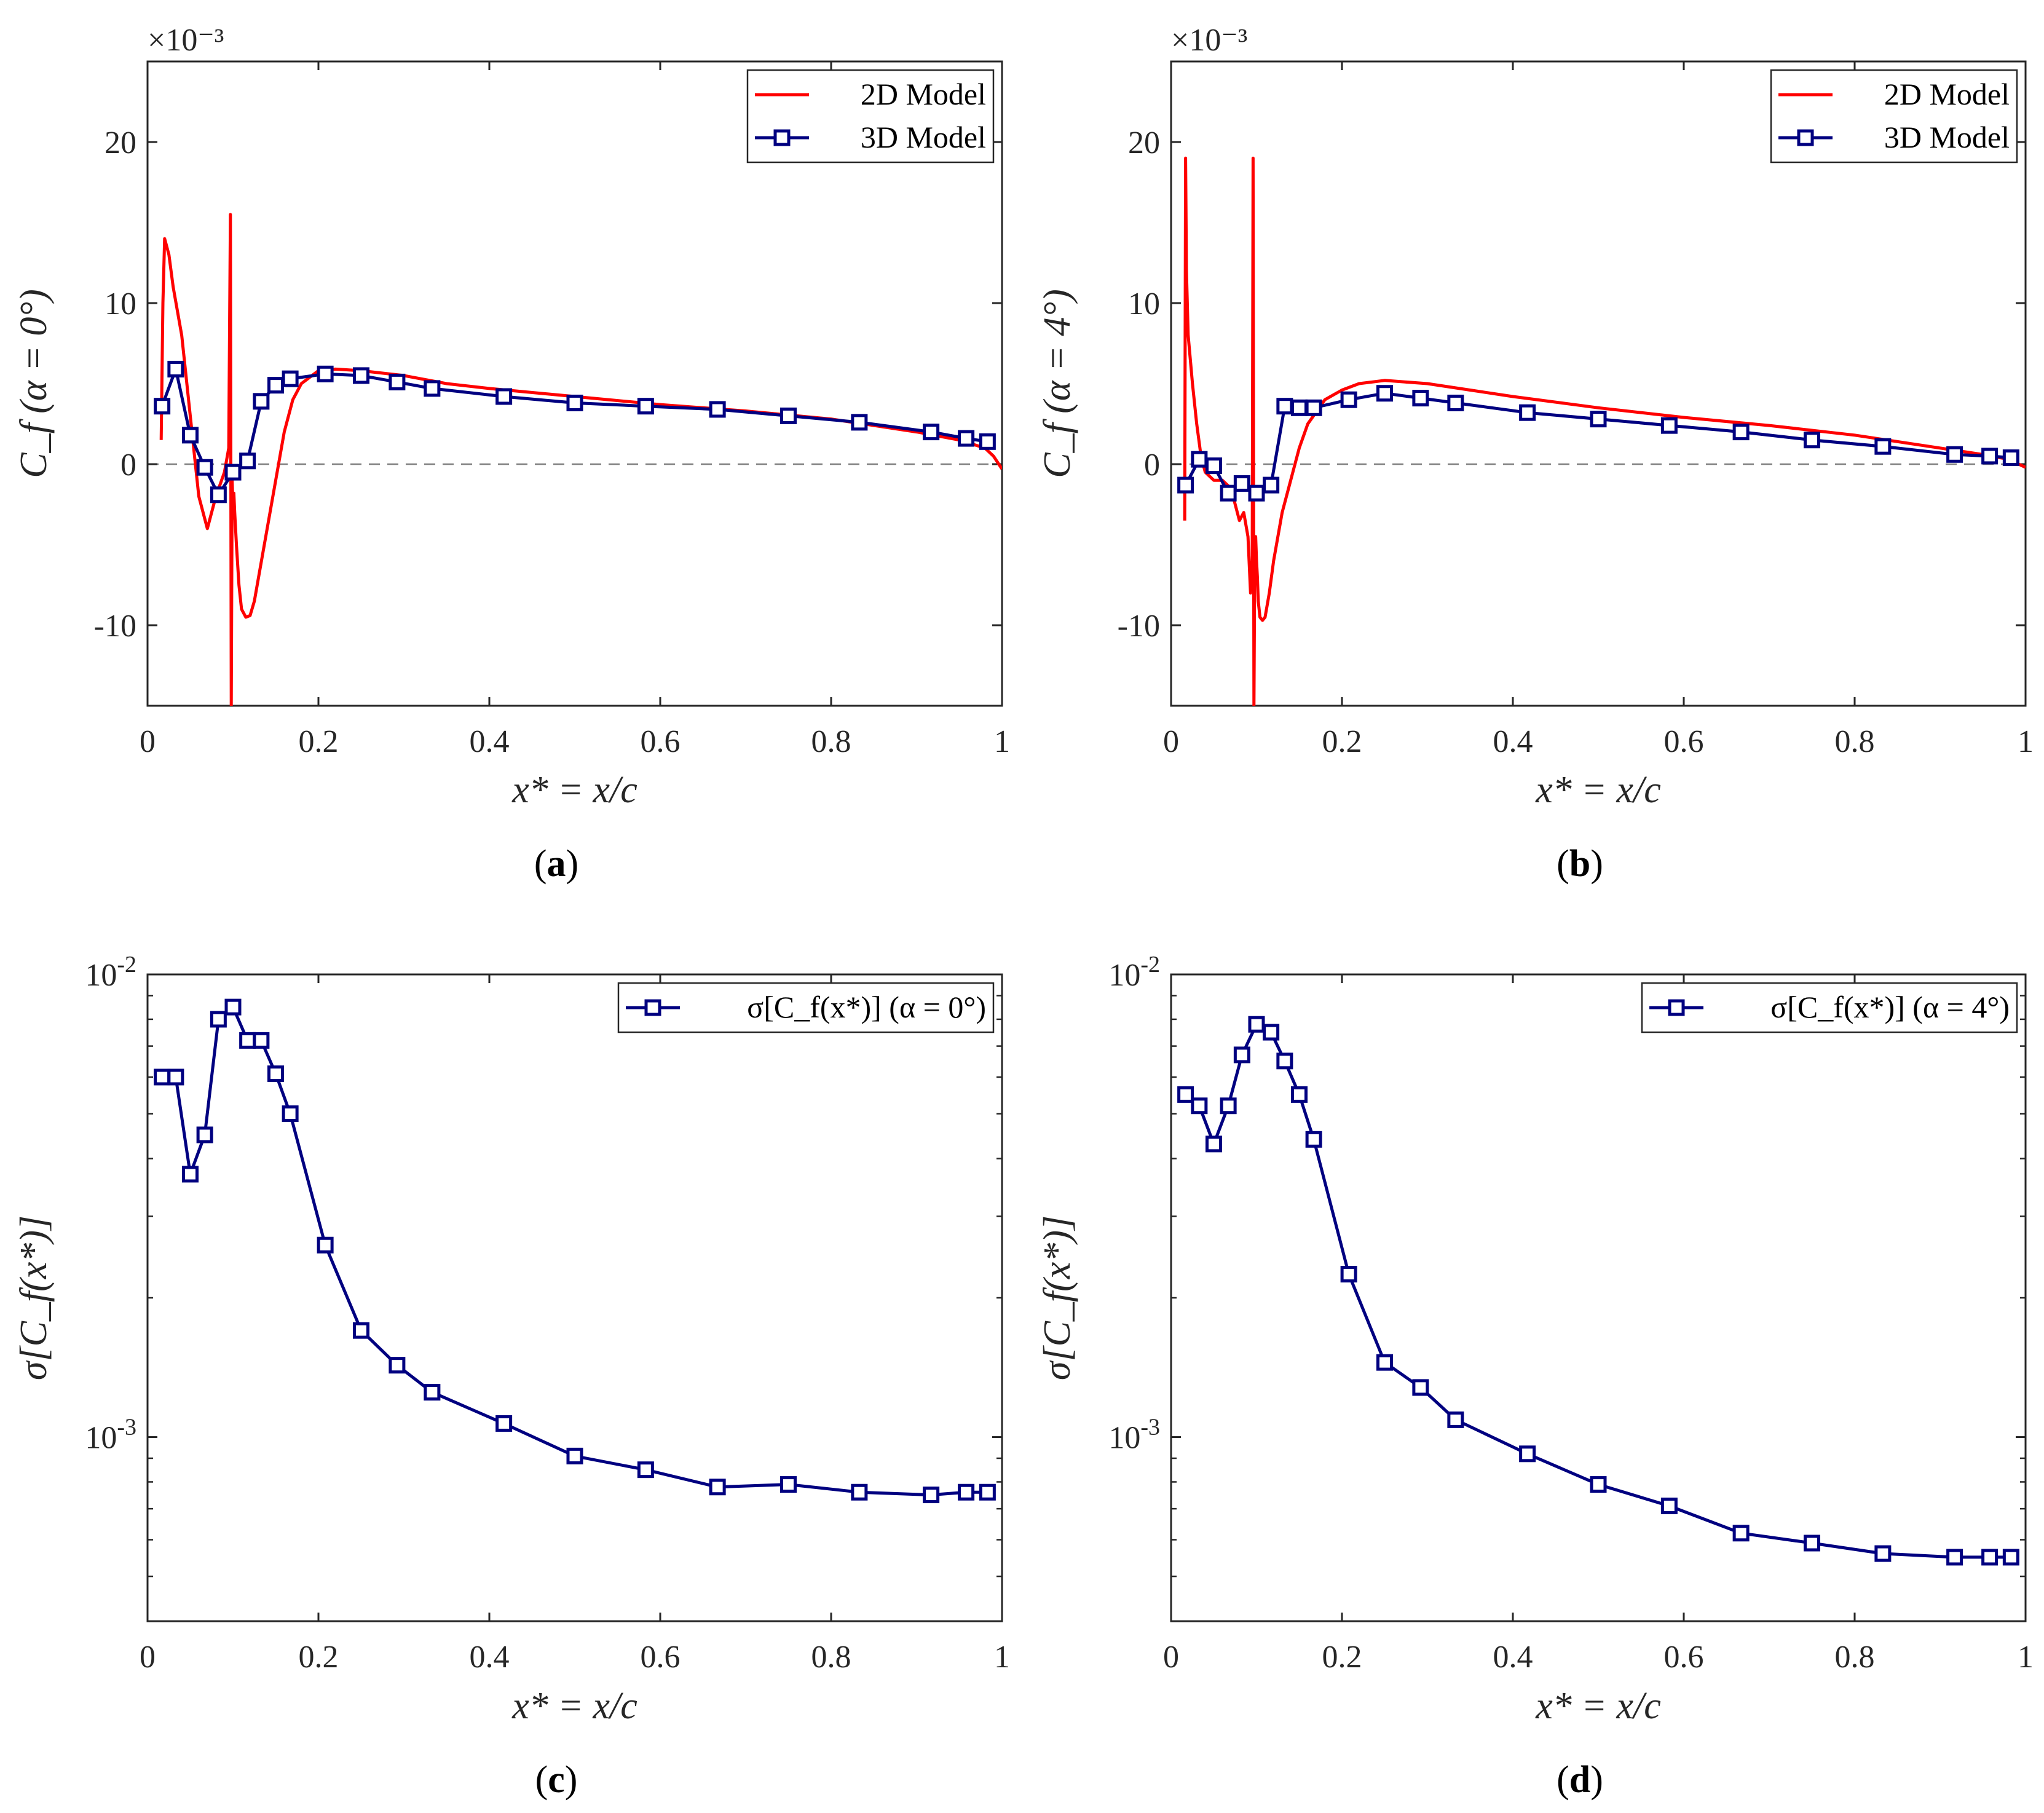 The image size is (2044, 1813). What do you see at coordinates (148, 741) in the screenshot?
I see `x-tick-label: 0` at bounding box center [148, 741].